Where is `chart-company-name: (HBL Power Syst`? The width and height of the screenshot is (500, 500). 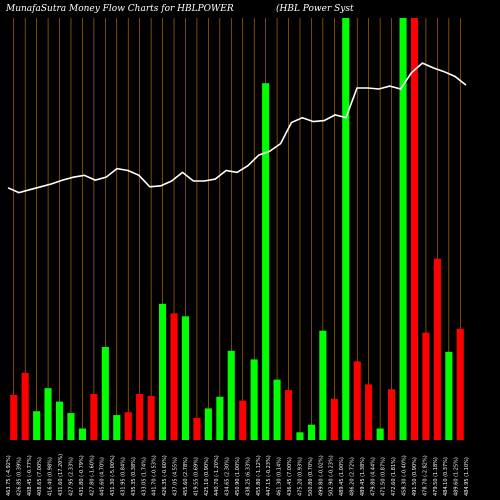 chart-company-name: (HBL Power Syst is located at coordinates (315, 9).